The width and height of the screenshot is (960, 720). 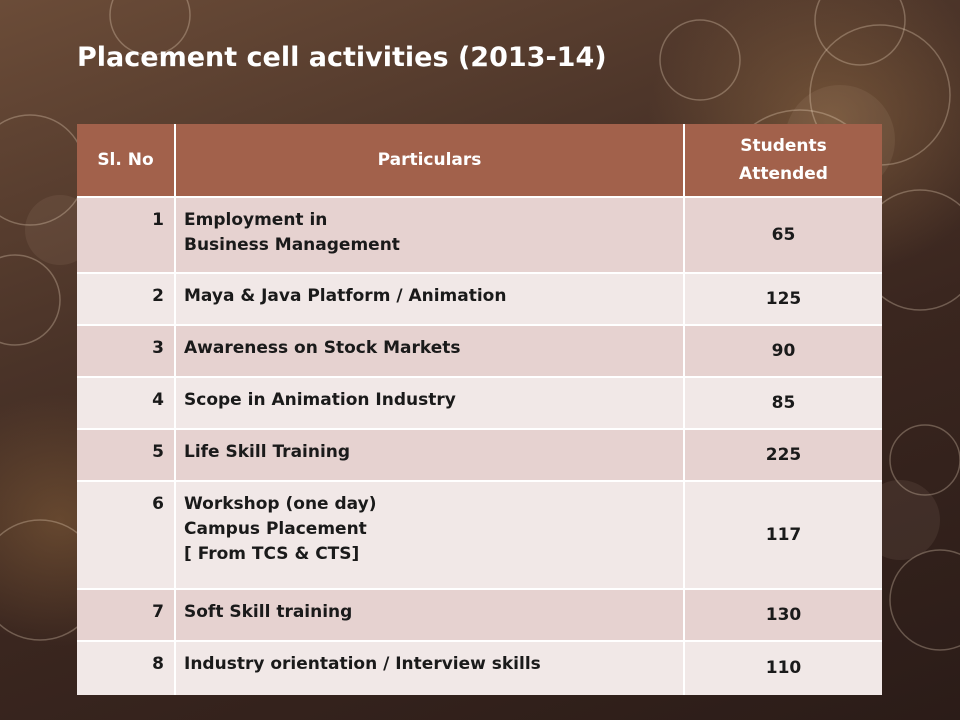 What do you see at coordinates (320, 400) in the screenshot?
I see `particulars-line: Scope in Animation Industry` at bounding box center [320, 400].